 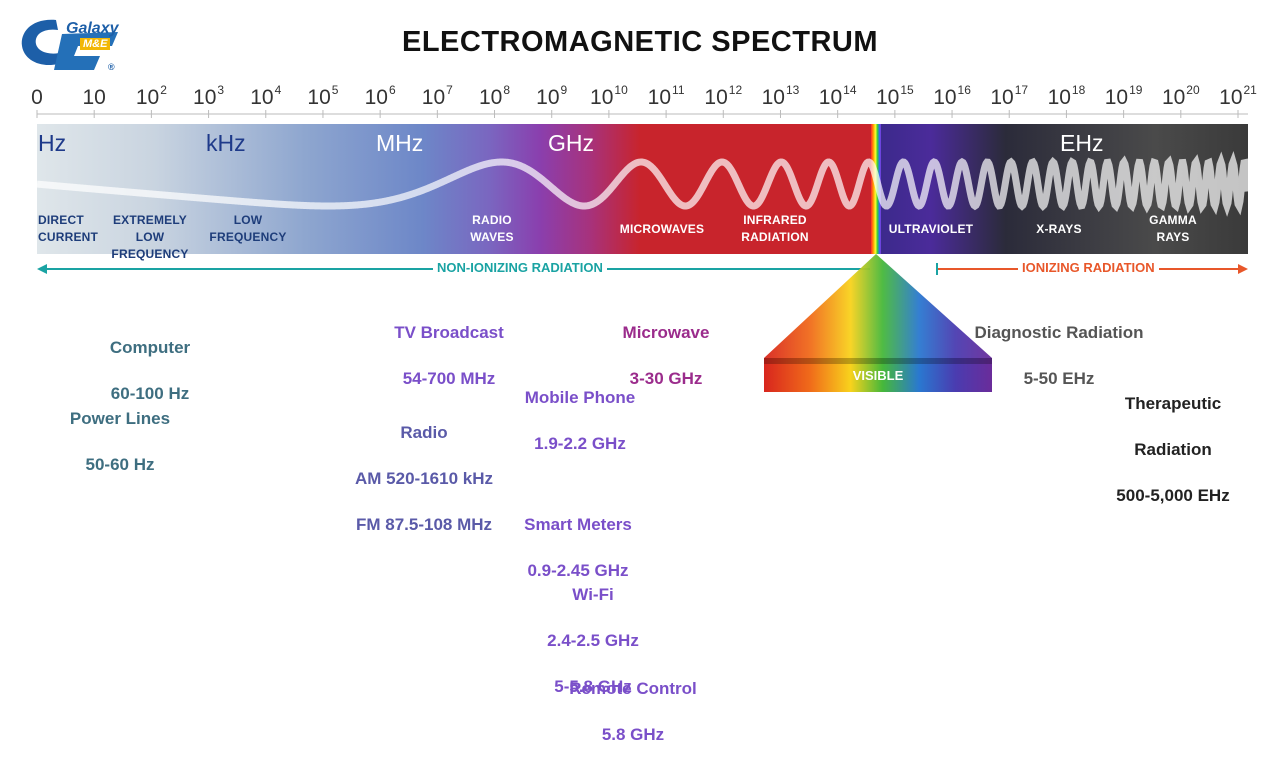 I want to click on logo-text-me: M&E, so click(x=95, y=44).